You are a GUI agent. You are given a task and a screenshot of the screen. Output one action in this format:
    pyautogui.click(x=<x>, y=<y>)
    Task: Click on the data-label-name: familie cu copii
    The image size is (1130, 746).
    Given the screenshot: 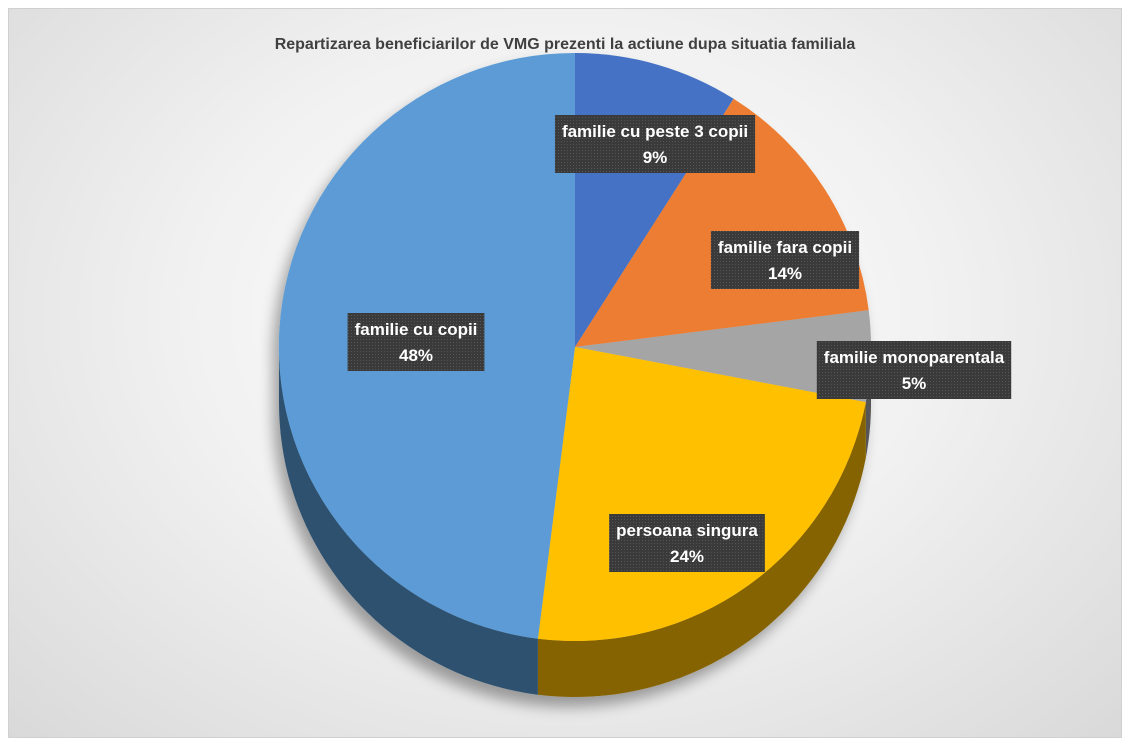 What is the action you would take?
    pyautogui.click(x=416, y=329)
    